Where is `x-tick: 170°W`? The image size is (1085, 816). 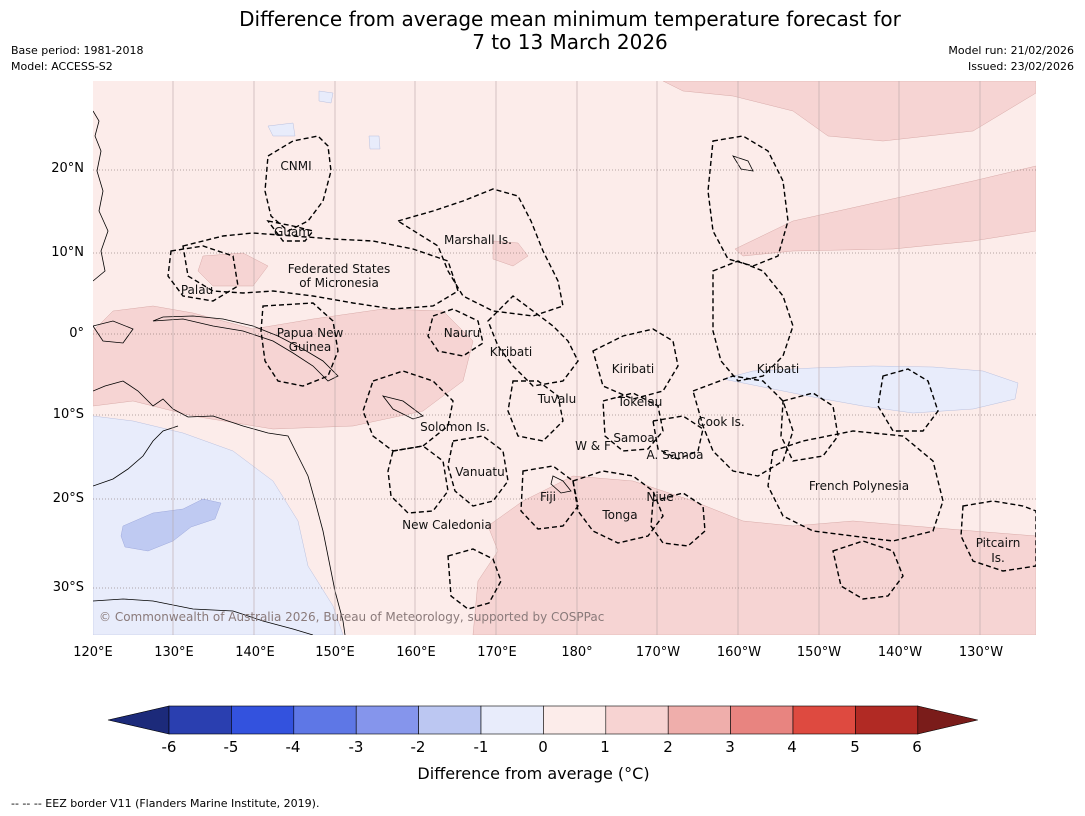 x-tick: 170°W is located at coordinates (658, 652).